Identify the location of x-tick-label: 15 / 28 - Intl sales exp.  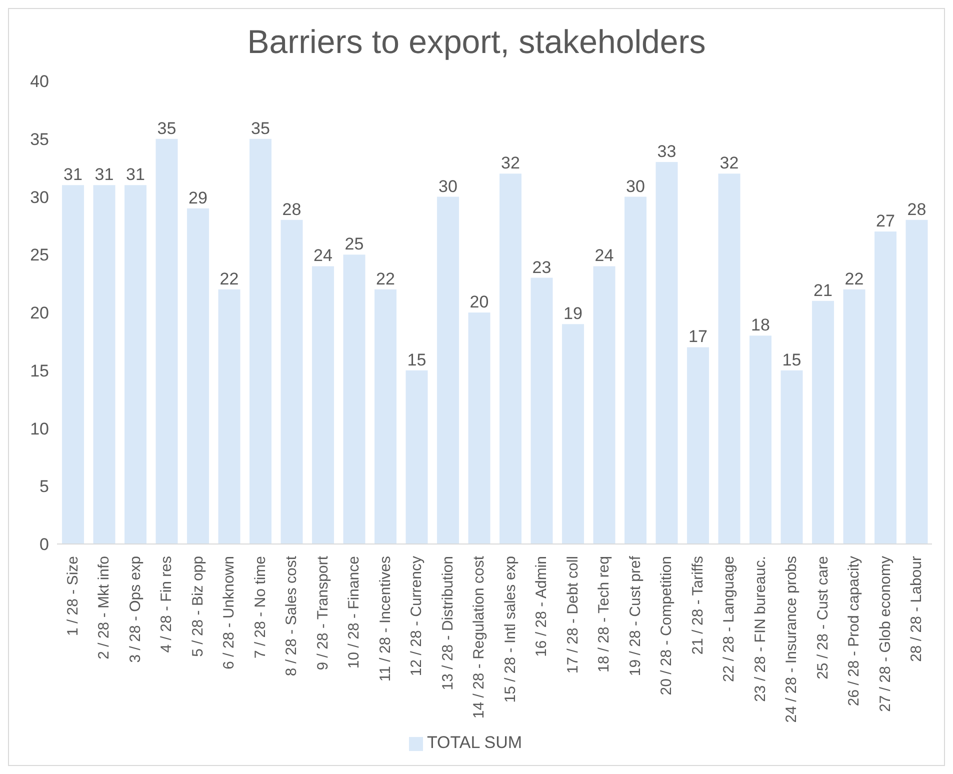
(510, 629).